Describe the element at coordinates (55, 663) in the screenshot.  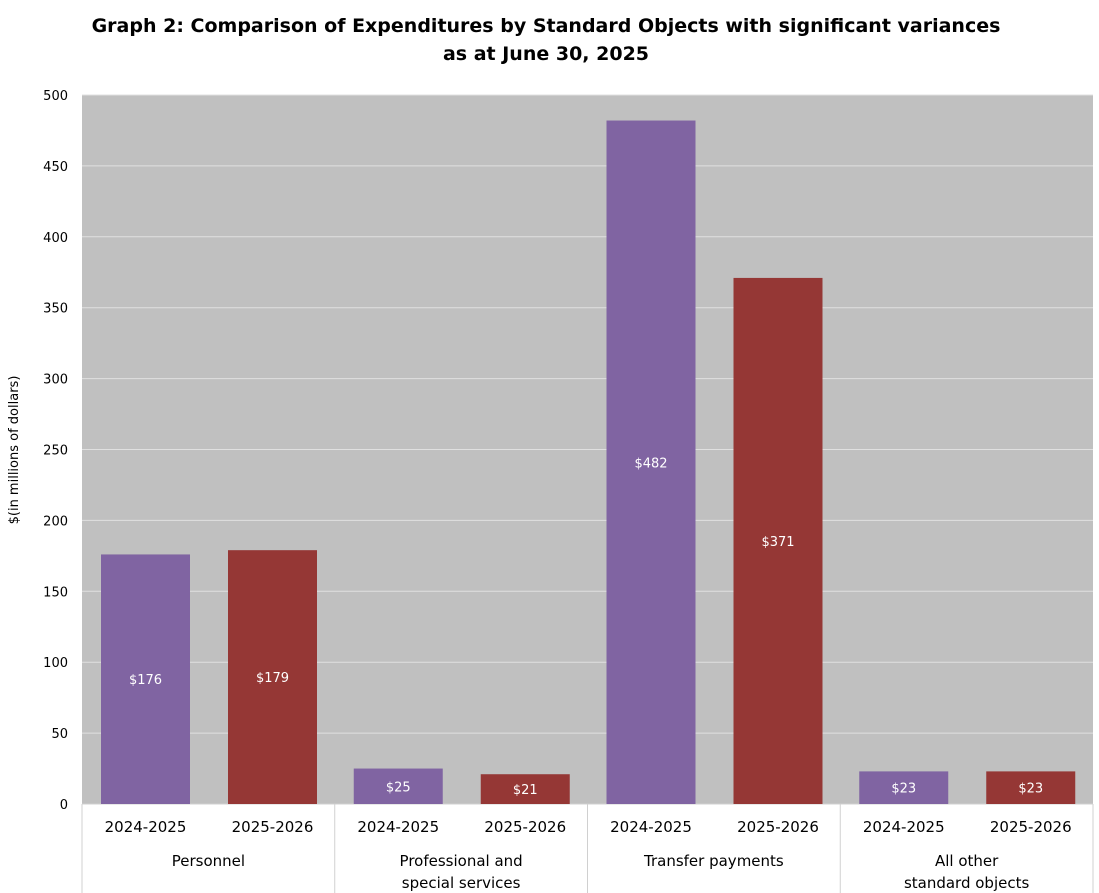
I see `y-tick-label: 100` at that location.